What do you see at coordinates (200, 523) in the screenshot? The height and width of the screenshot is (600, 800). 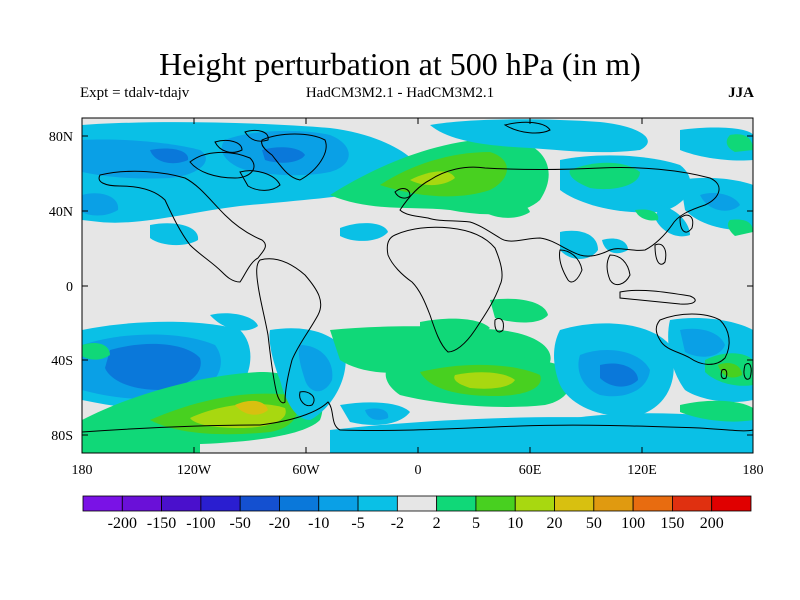 I see `colorbar-label: -100` at bounding box center [200, 523].